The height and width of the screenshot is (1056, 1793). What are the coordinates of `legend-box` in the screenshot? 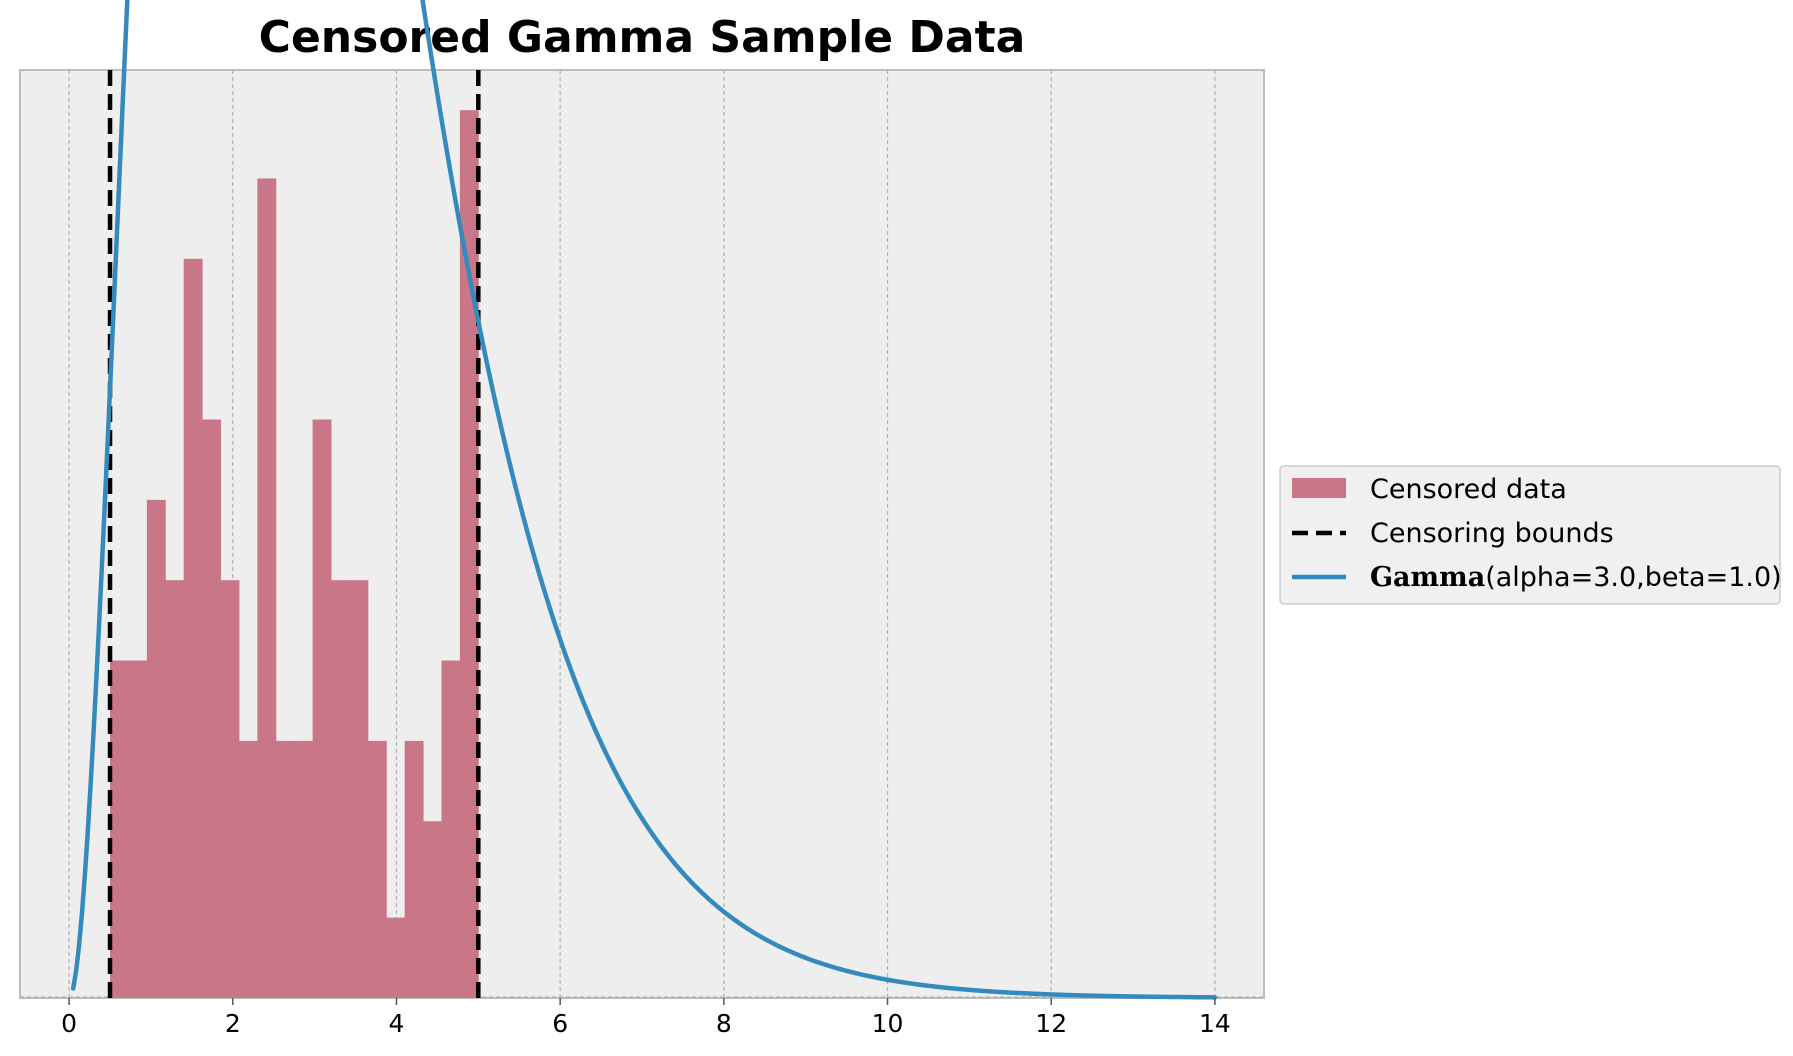 It's located at (1530, 535).